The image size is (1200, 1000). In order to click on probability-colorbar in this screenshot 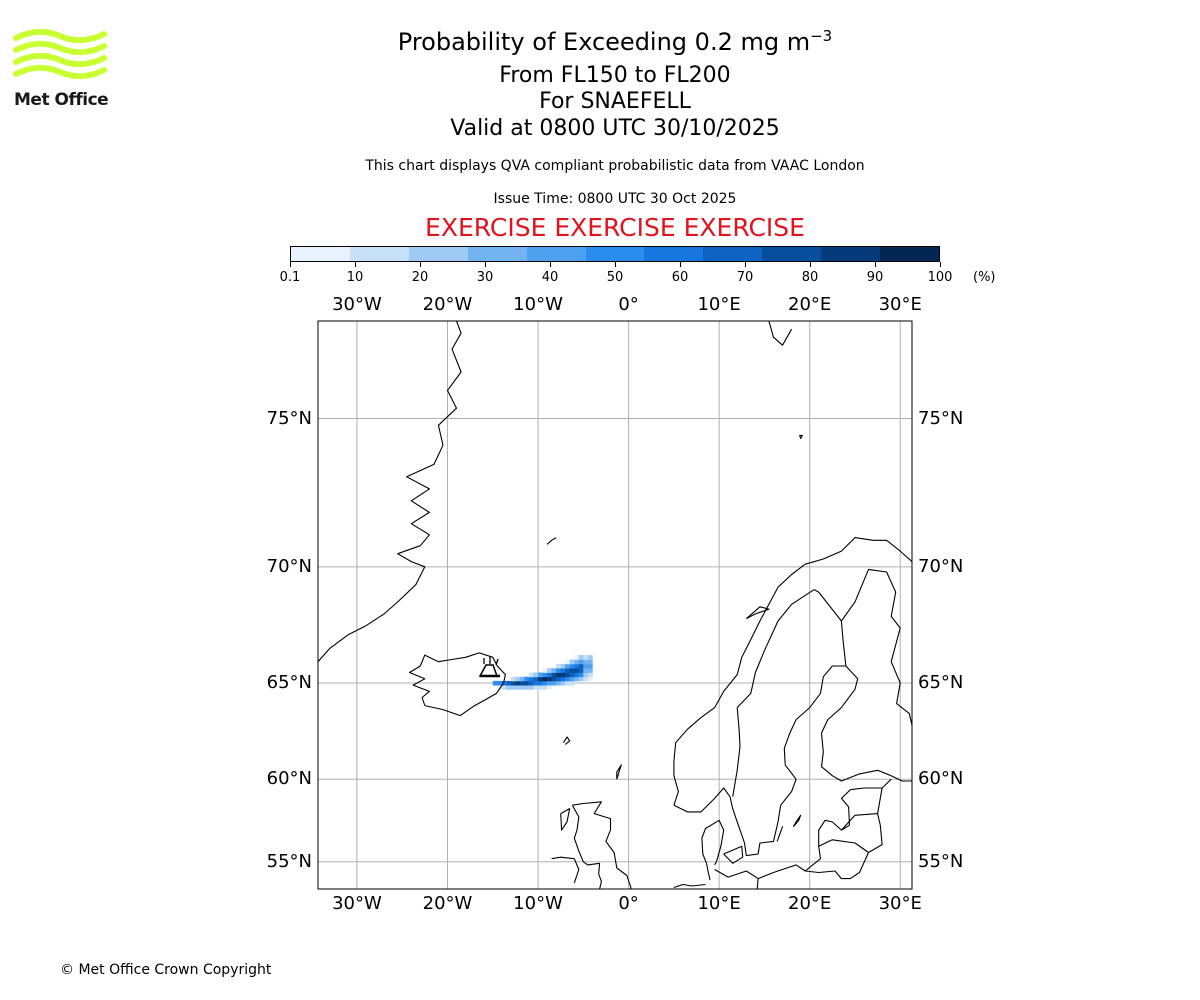, I will do `click(615, 254)`.